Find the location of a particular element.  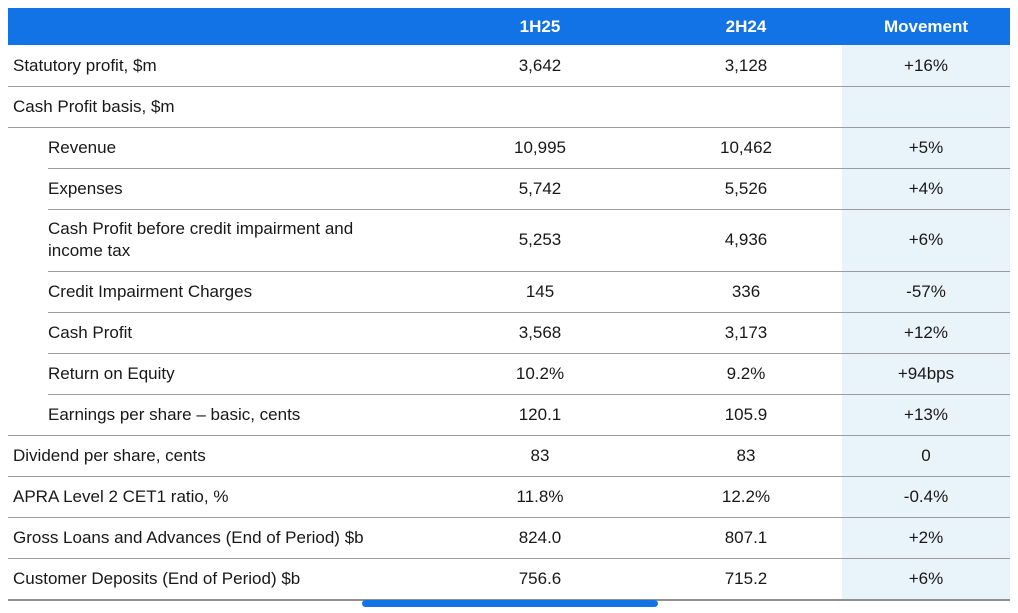

footer-accent-bar is located at coordinates (510, 603).